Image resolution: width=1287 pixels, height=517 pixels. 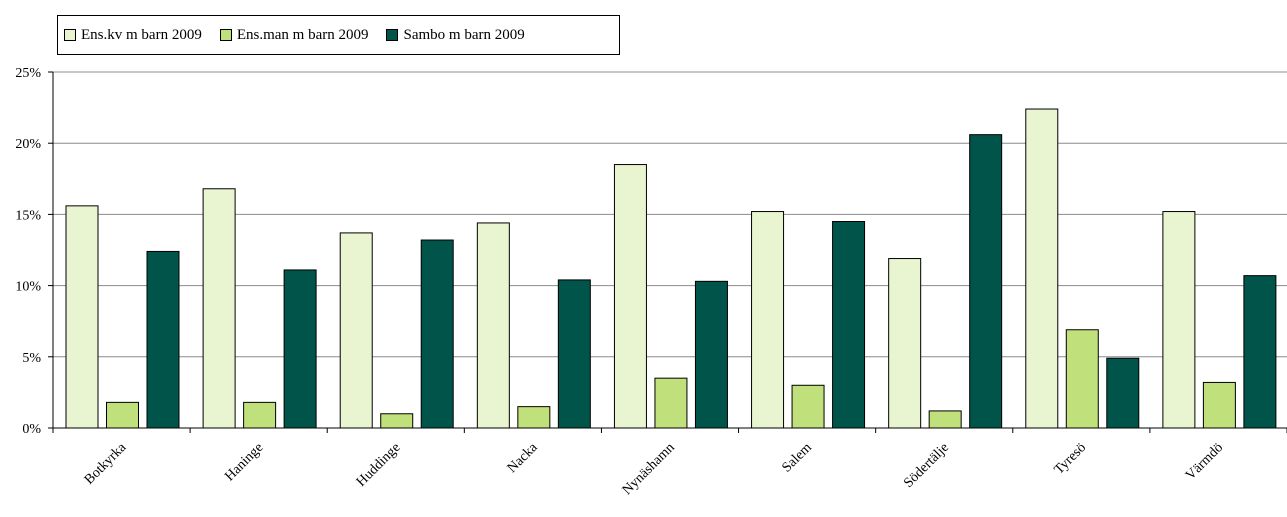 I want to click on y-tick-label: 10%, so click(x=28, y=287).